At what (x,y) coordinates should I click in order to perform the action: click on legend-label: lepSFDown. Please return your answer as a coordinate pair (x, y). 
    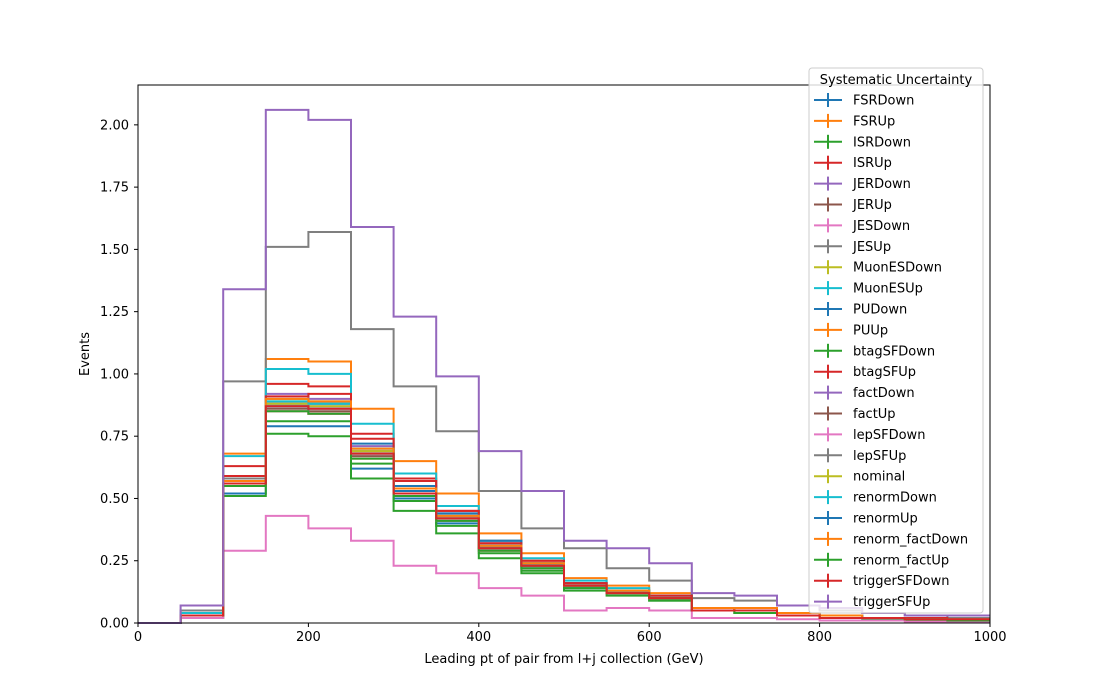
    Looking at the image, I should click on (889, 435).